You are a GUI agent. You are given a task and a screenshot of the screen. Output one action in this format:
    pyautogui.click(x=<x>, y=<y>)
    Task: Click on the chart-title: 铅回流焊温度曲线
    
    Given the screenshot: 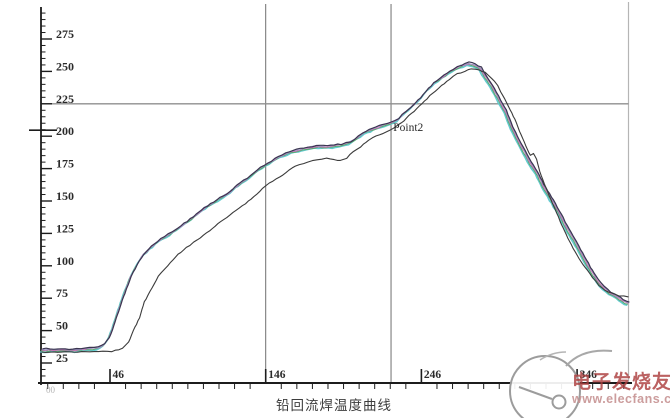 What is the action you would take?
    pyautogui.click(x=334, y=405)
    